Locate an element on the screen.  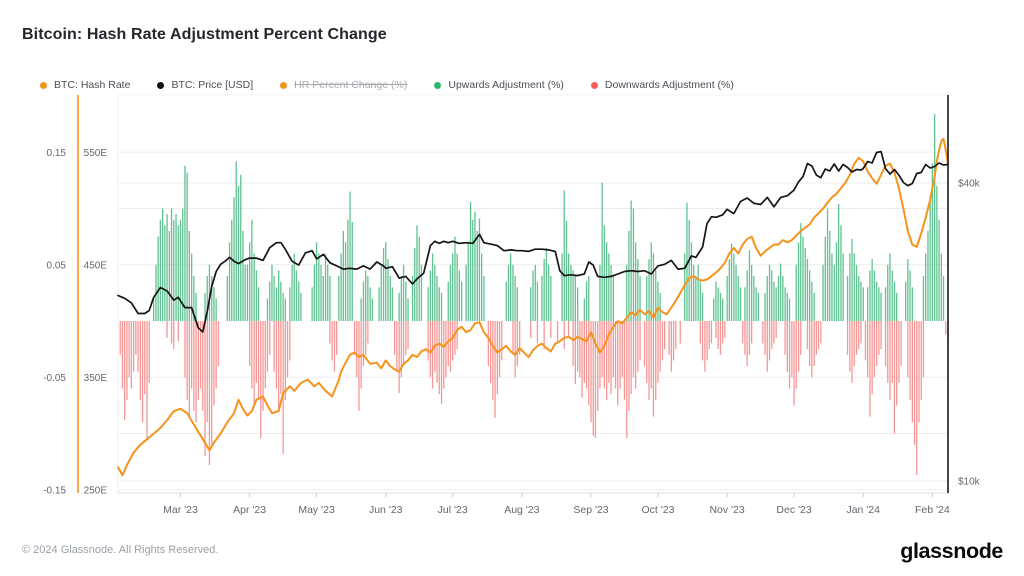
percent-axis-labels: 0.15 0.05 -0.05 -0.15 is located at coordinates (54, 322).